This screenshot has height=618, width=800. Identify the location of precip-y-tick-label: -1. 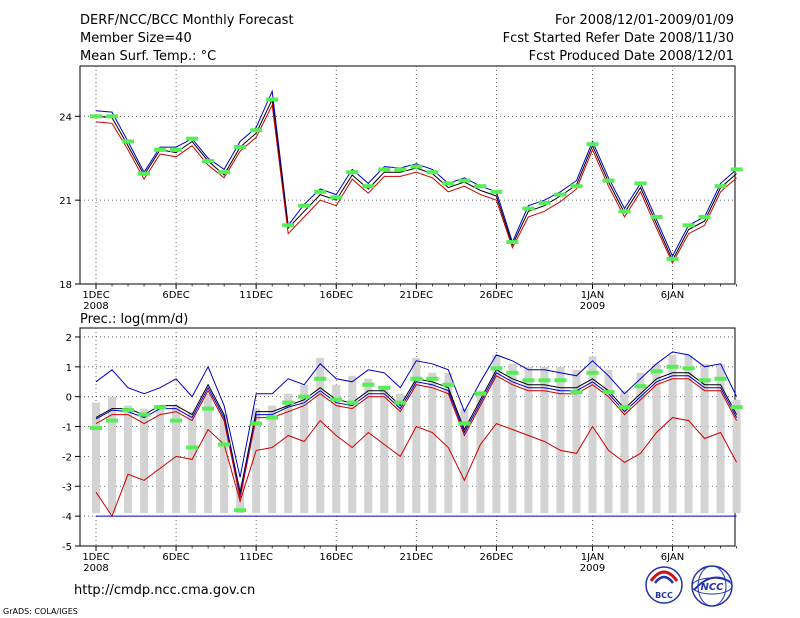
(67, 428).